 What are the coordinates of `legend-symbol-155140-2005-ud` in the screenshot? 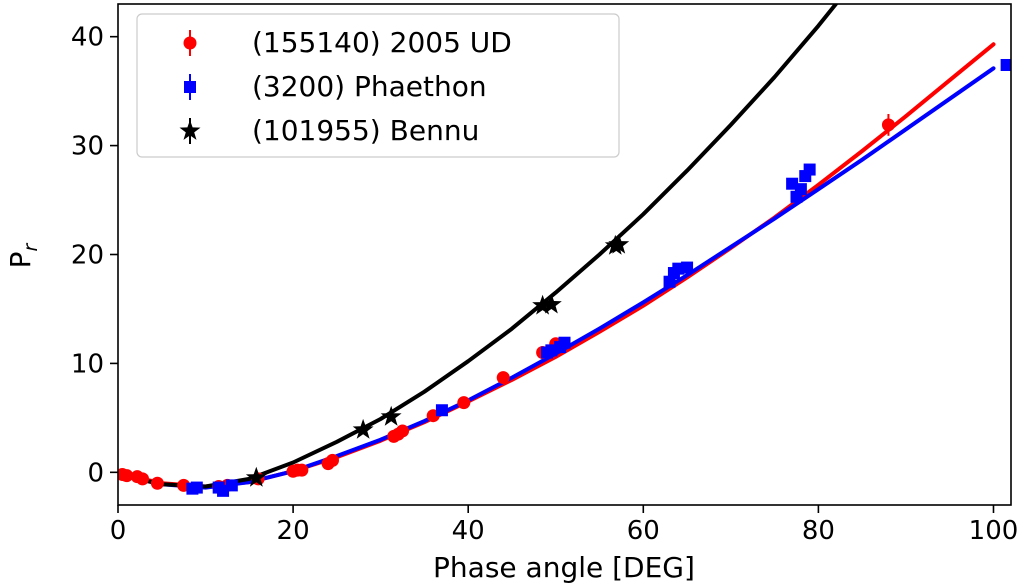 It's located at (190, 43).